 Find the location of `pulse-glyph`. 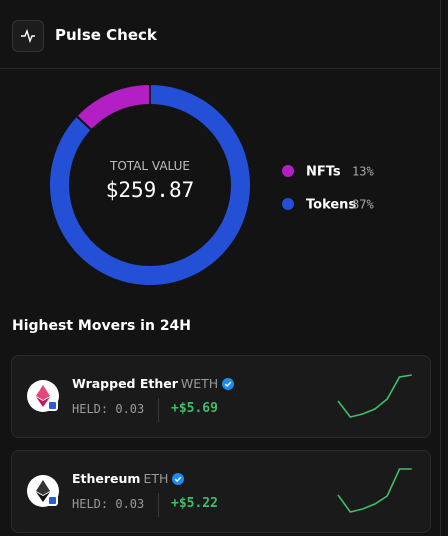

pulse-glyph is located at coordinates (28, 36).